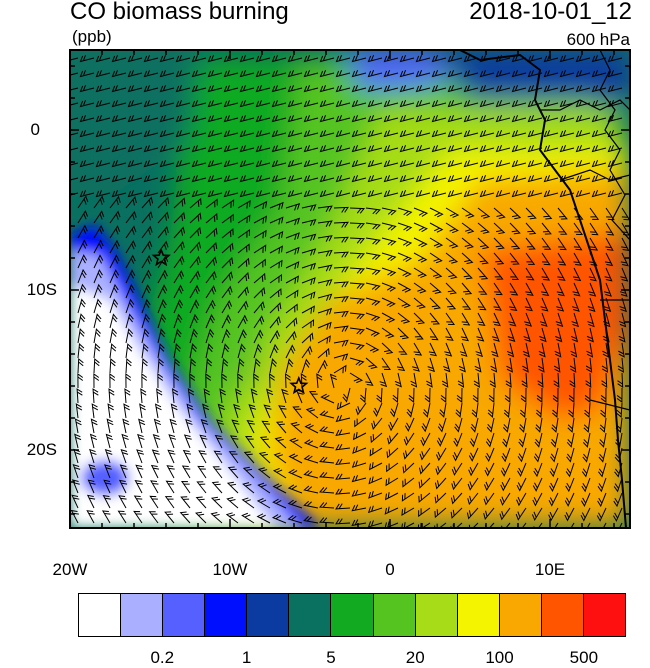 Image resolution: width=650 pixels, height=668 pixels. I want to click on colorbar-tick-label: 20, so click(415, 657).